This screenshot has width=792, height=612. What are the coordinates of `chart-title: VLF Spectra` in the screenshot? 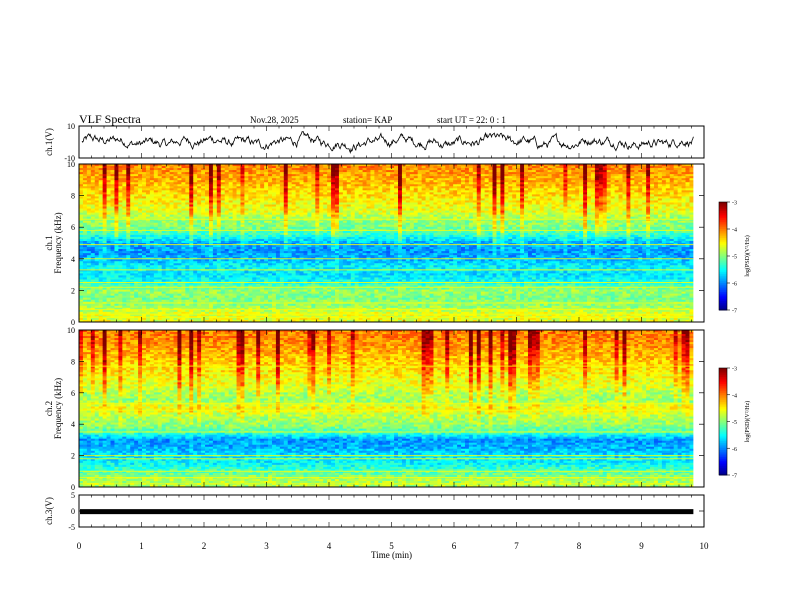 It's located at (110, 119).